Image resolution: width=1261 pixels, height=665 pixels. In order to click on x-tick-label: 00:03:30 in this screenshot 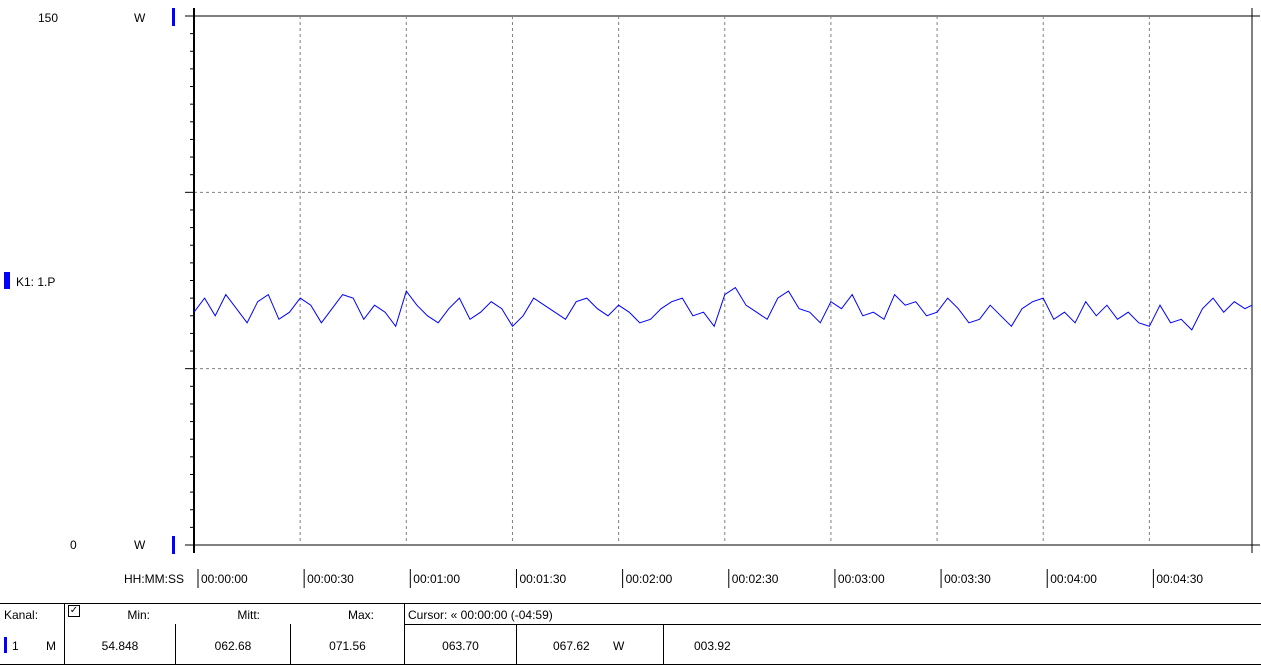, I will do `click(967, 579)`.